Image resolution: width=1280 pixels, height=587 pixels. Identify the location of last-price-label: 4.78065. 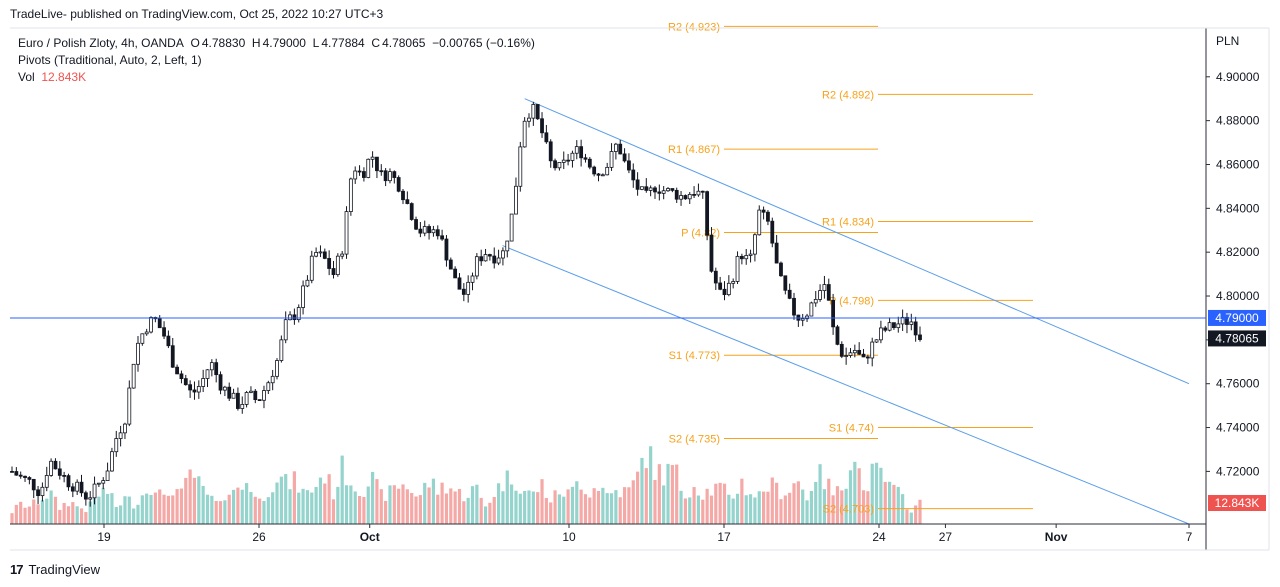
(1237, 338).